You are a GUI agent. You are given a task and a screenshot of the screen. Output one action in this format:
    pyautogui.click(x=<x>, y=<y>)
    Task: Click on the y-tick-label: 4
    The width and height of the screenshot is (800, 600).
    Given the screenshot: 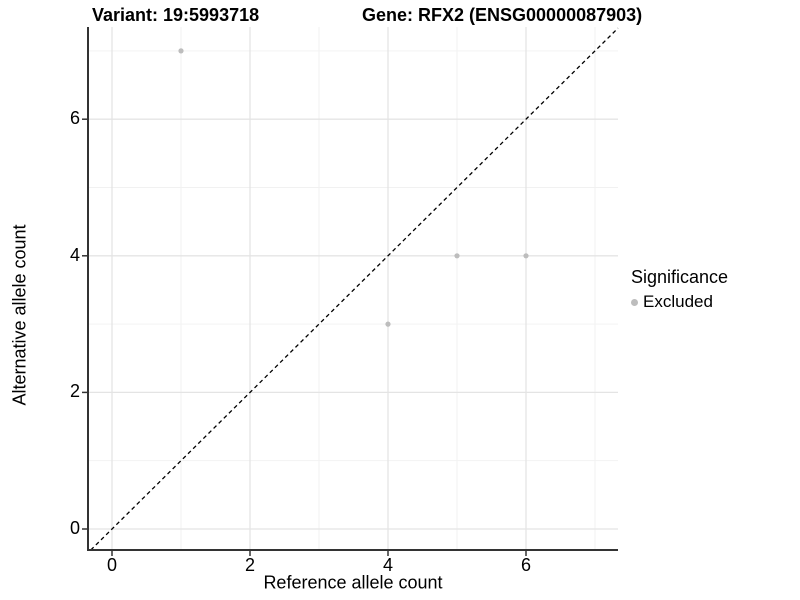 What is the action you would take?
    pyautogui.click(x=74, y=254)
    